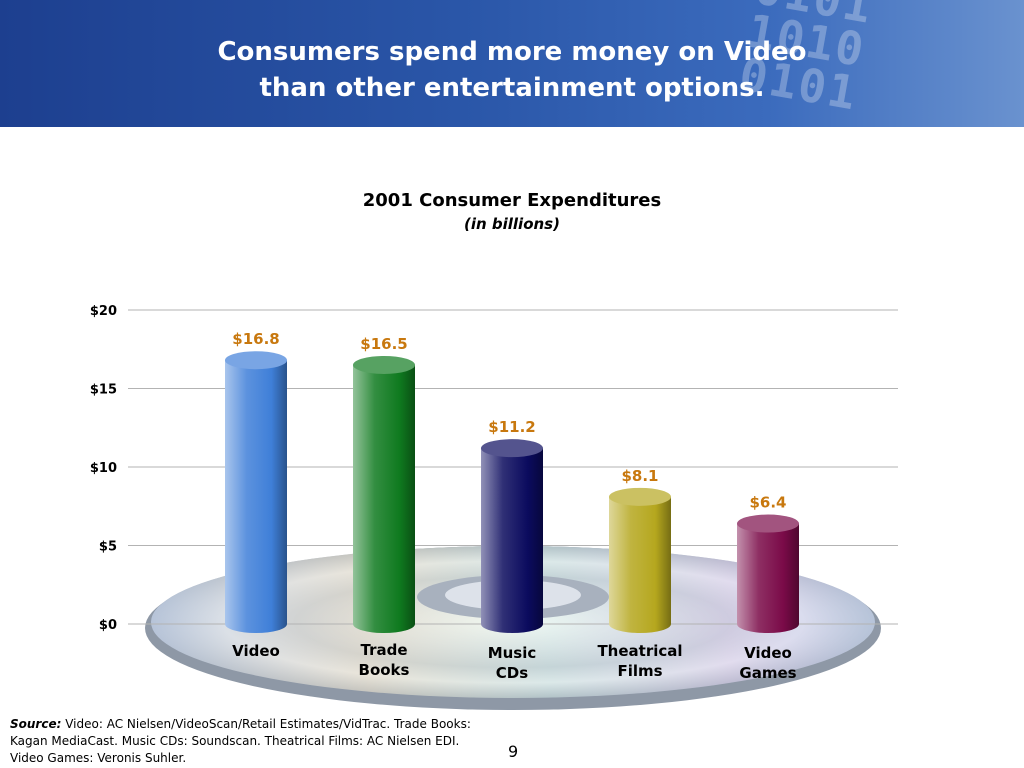 Image resolution: width=1024 pixels, height=768 pixels. What do you see at coordinates (511, 427) in the screenshot?
I see `value-label: $11.2` at bounding box center [511, 427].